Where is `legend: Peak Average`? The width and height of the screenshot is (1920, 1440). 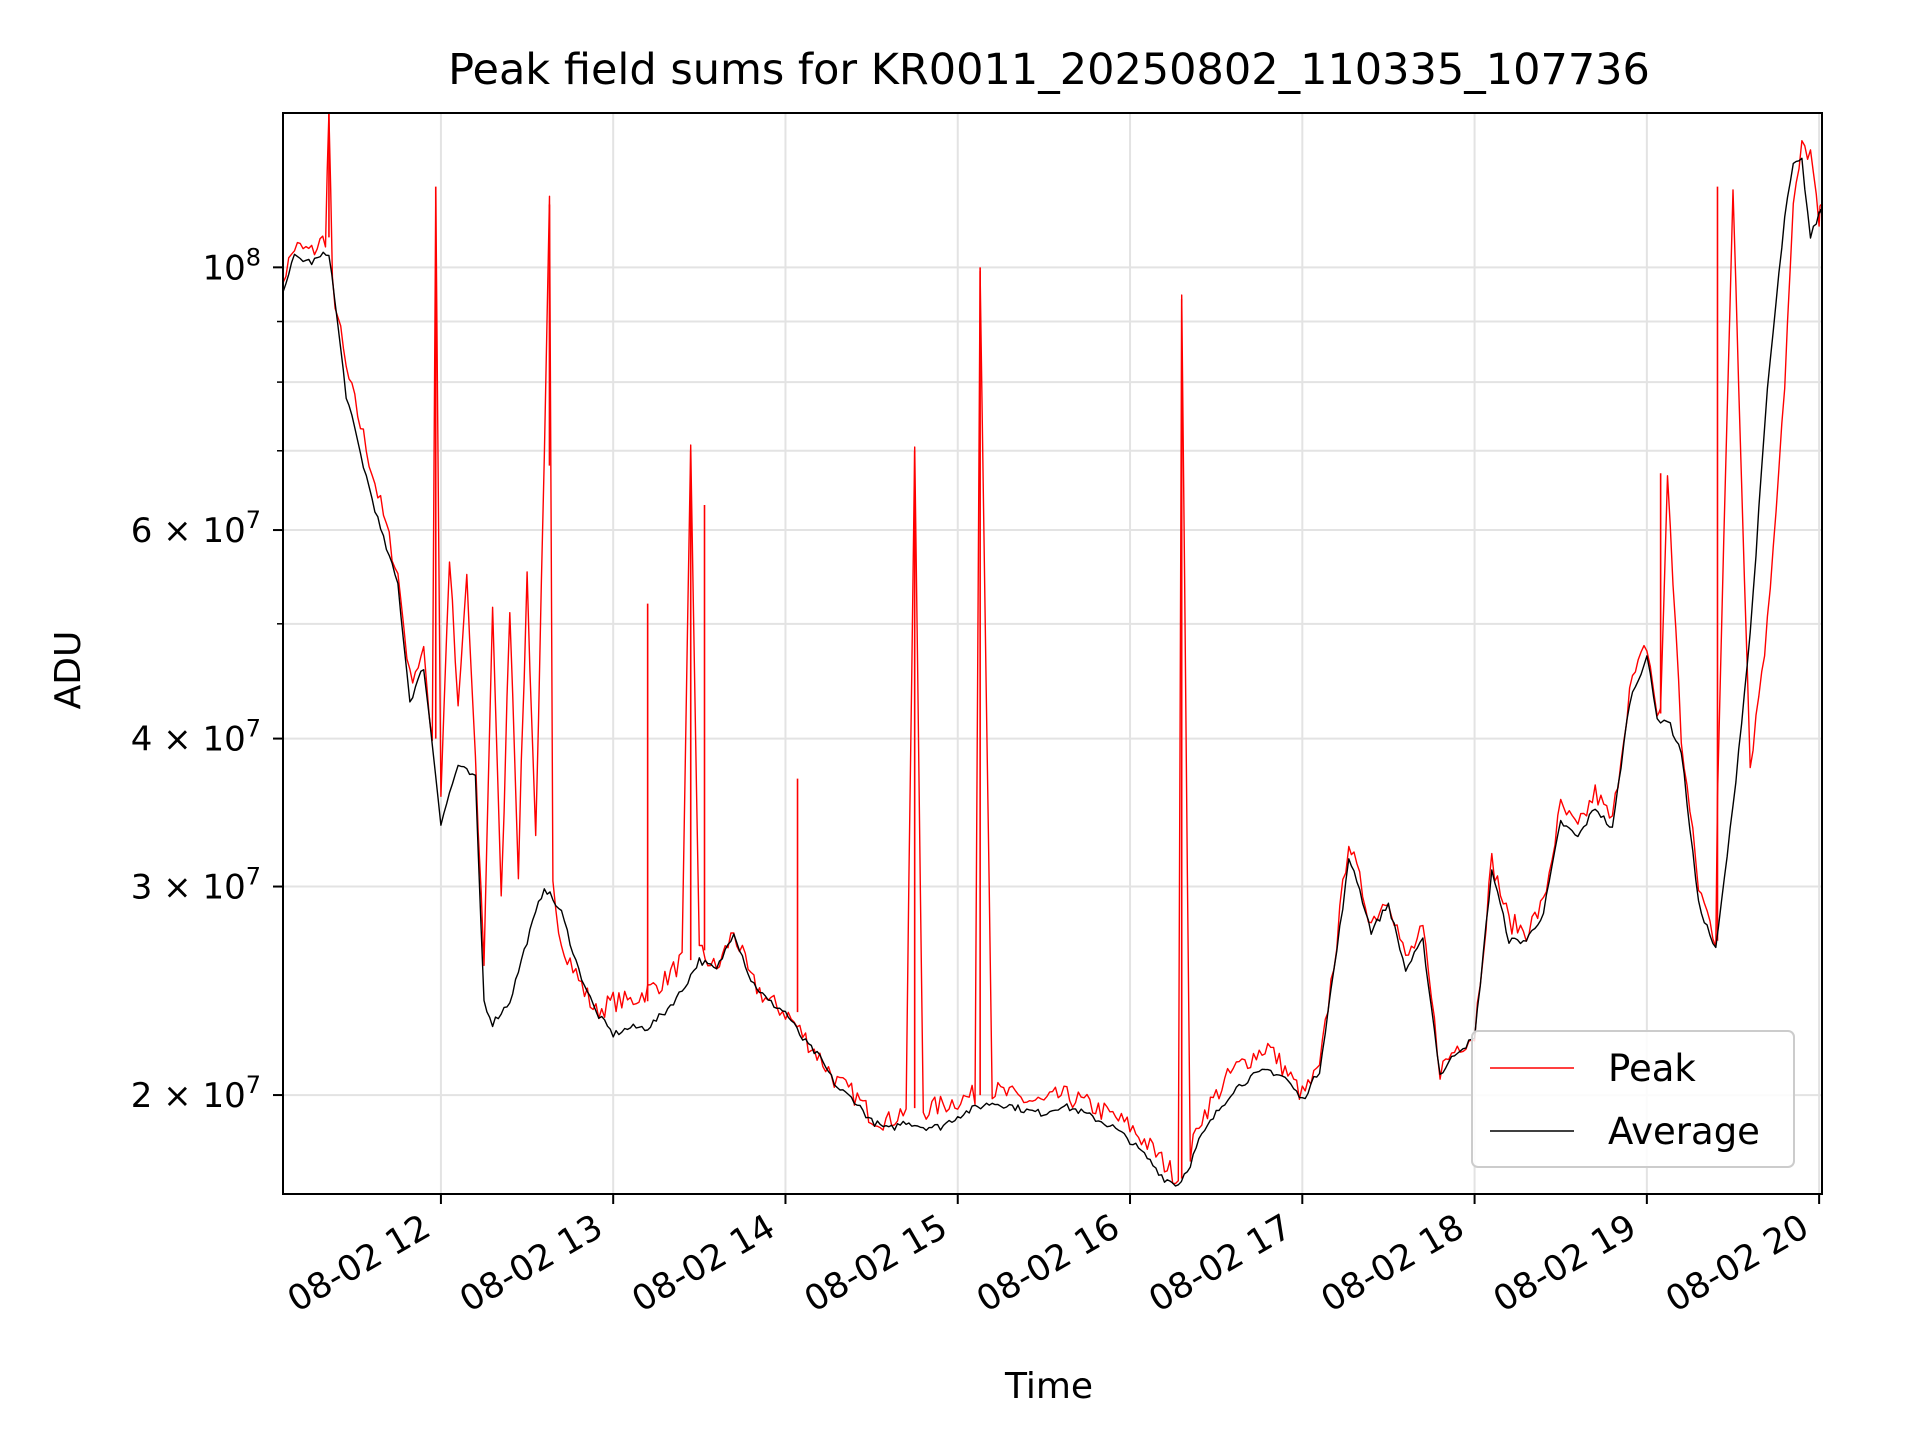 legend: Peak Average is located at coordinates (1633, 1099).